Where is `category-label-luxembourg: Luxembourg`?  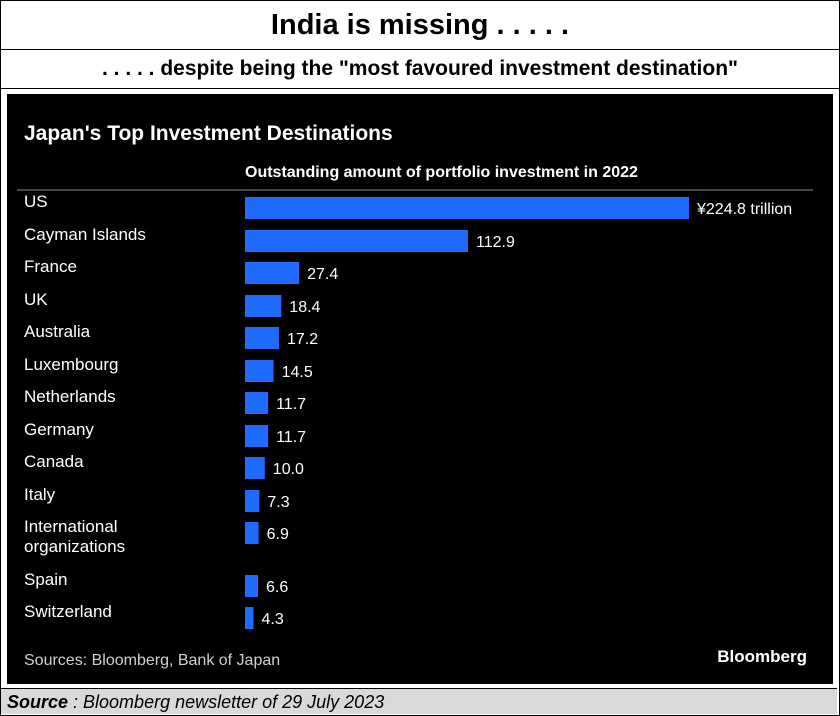 category-label-luxembourg: Luxembourg is located at coordinates (71, 364).